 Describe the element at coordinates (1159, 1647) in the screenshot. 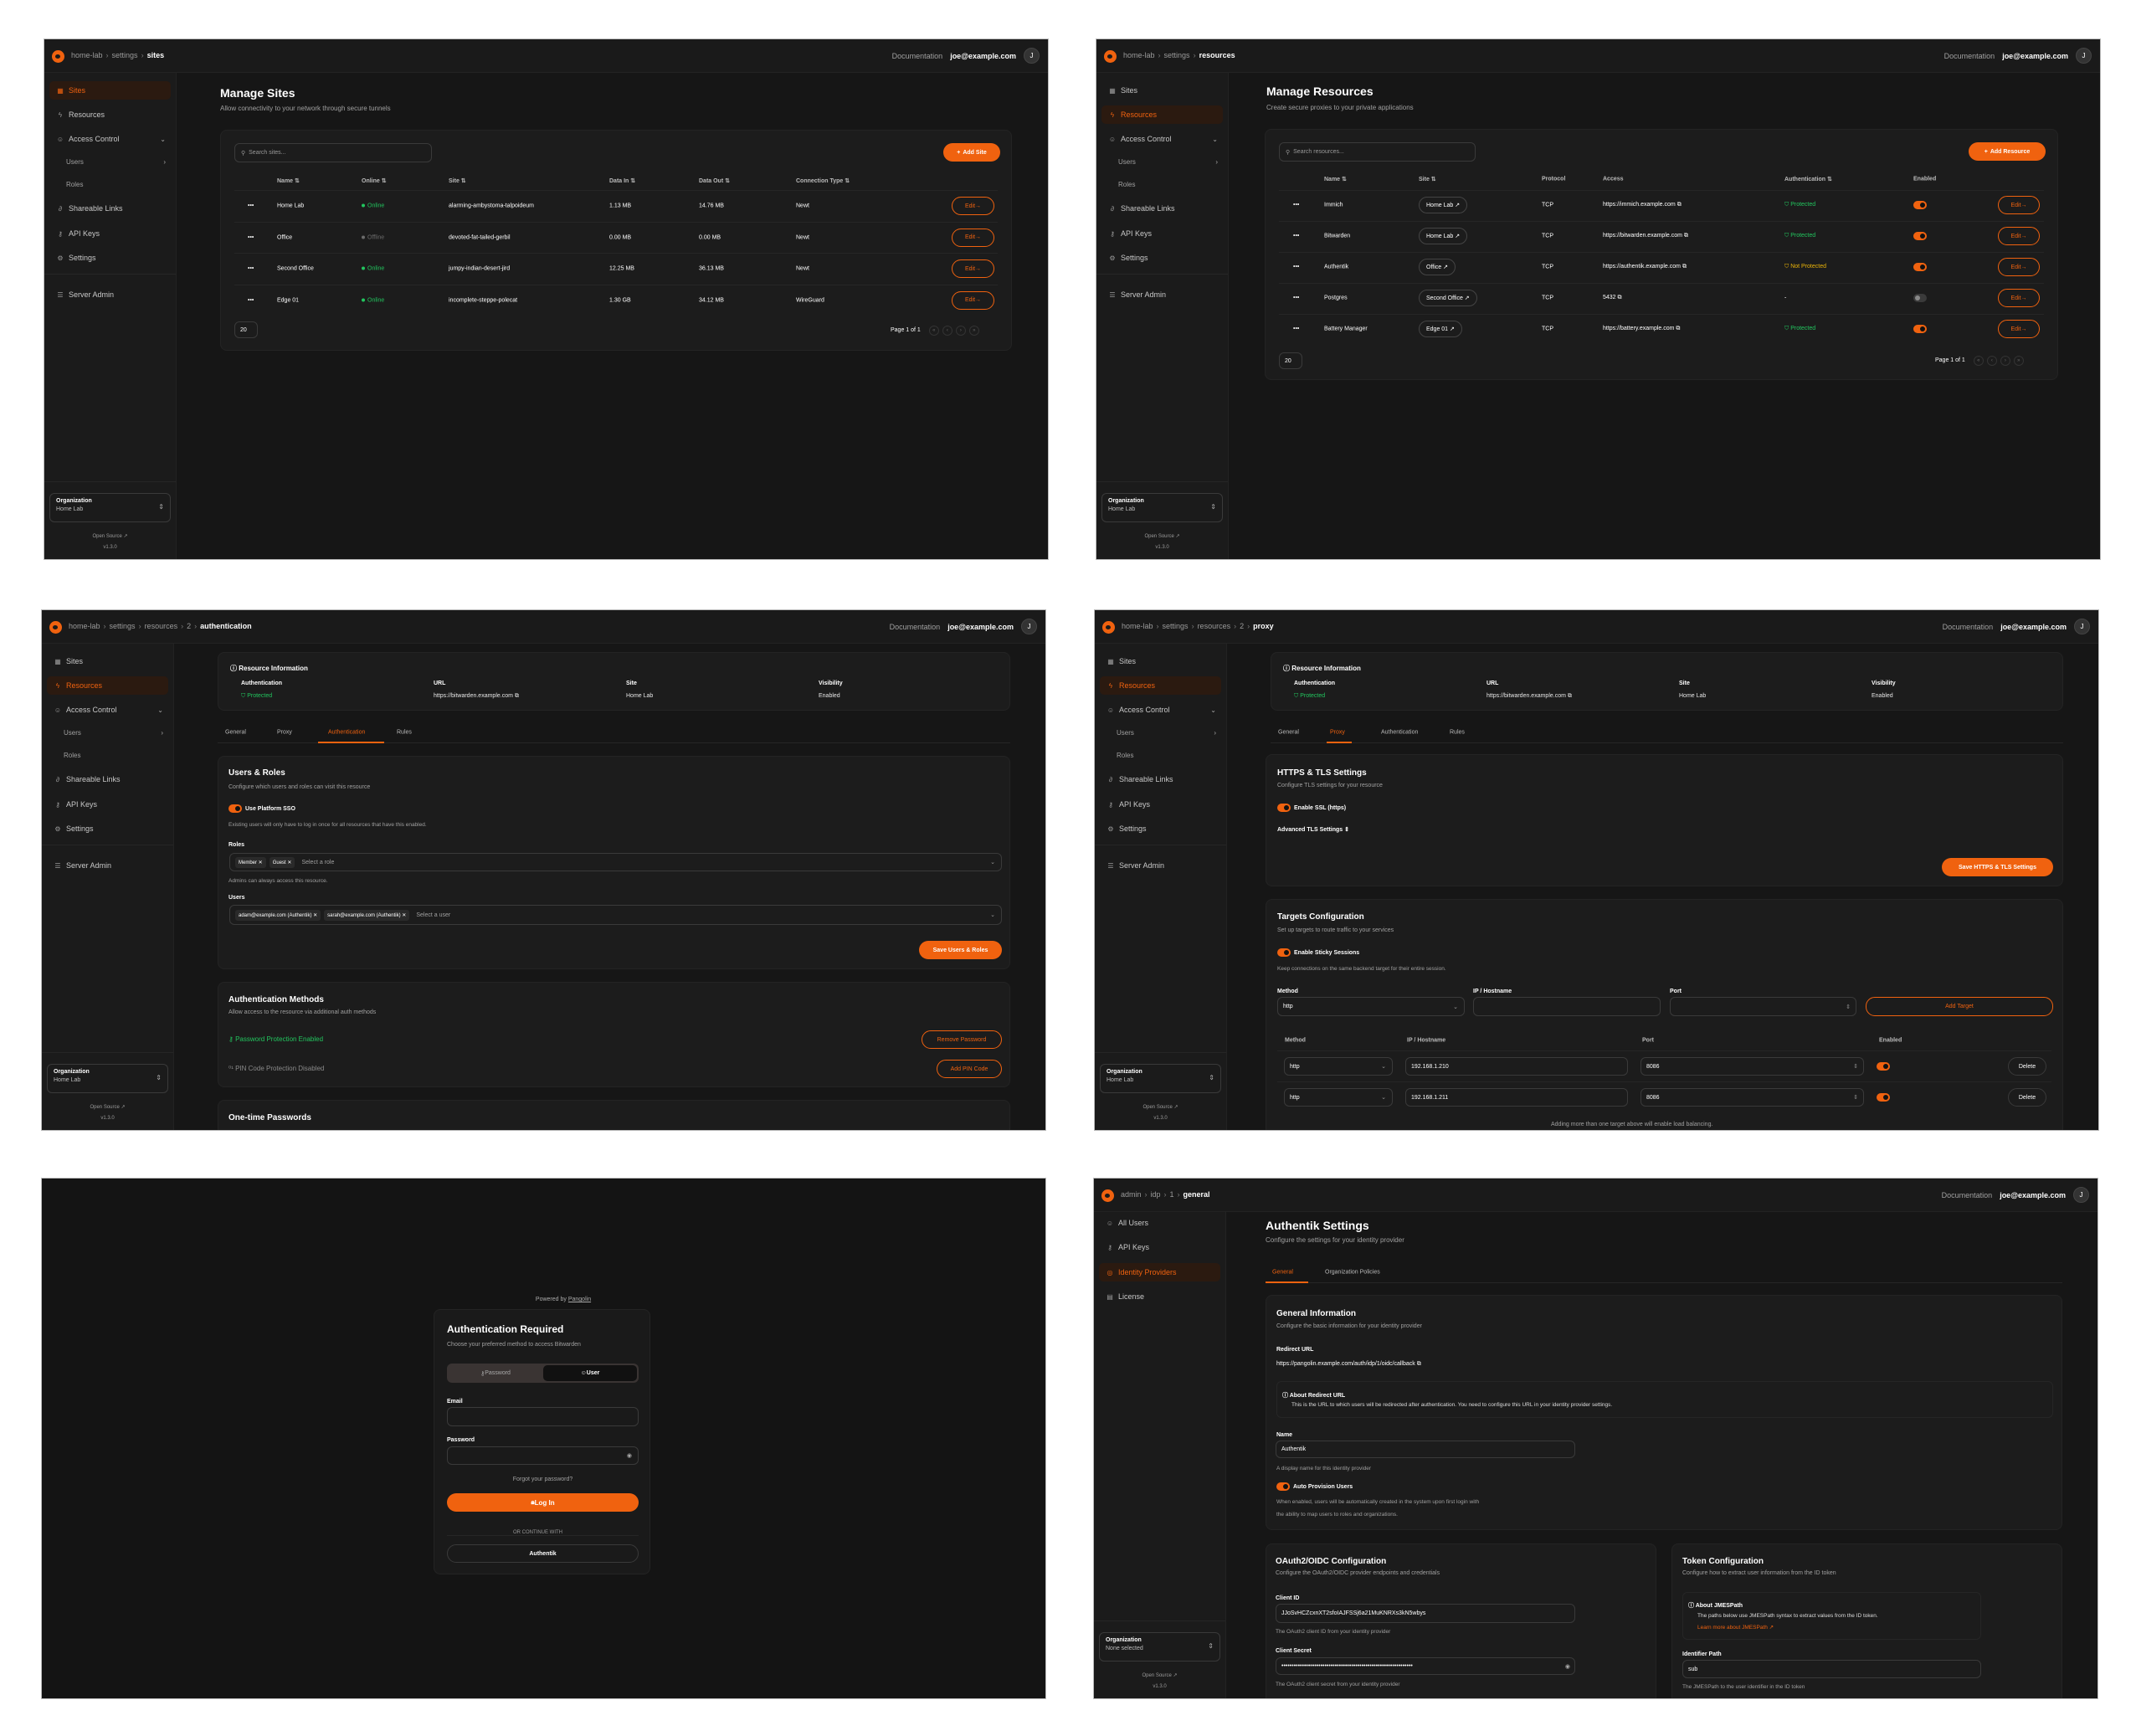

I see `organization-selector: Organization None selected ⇕` at that location.